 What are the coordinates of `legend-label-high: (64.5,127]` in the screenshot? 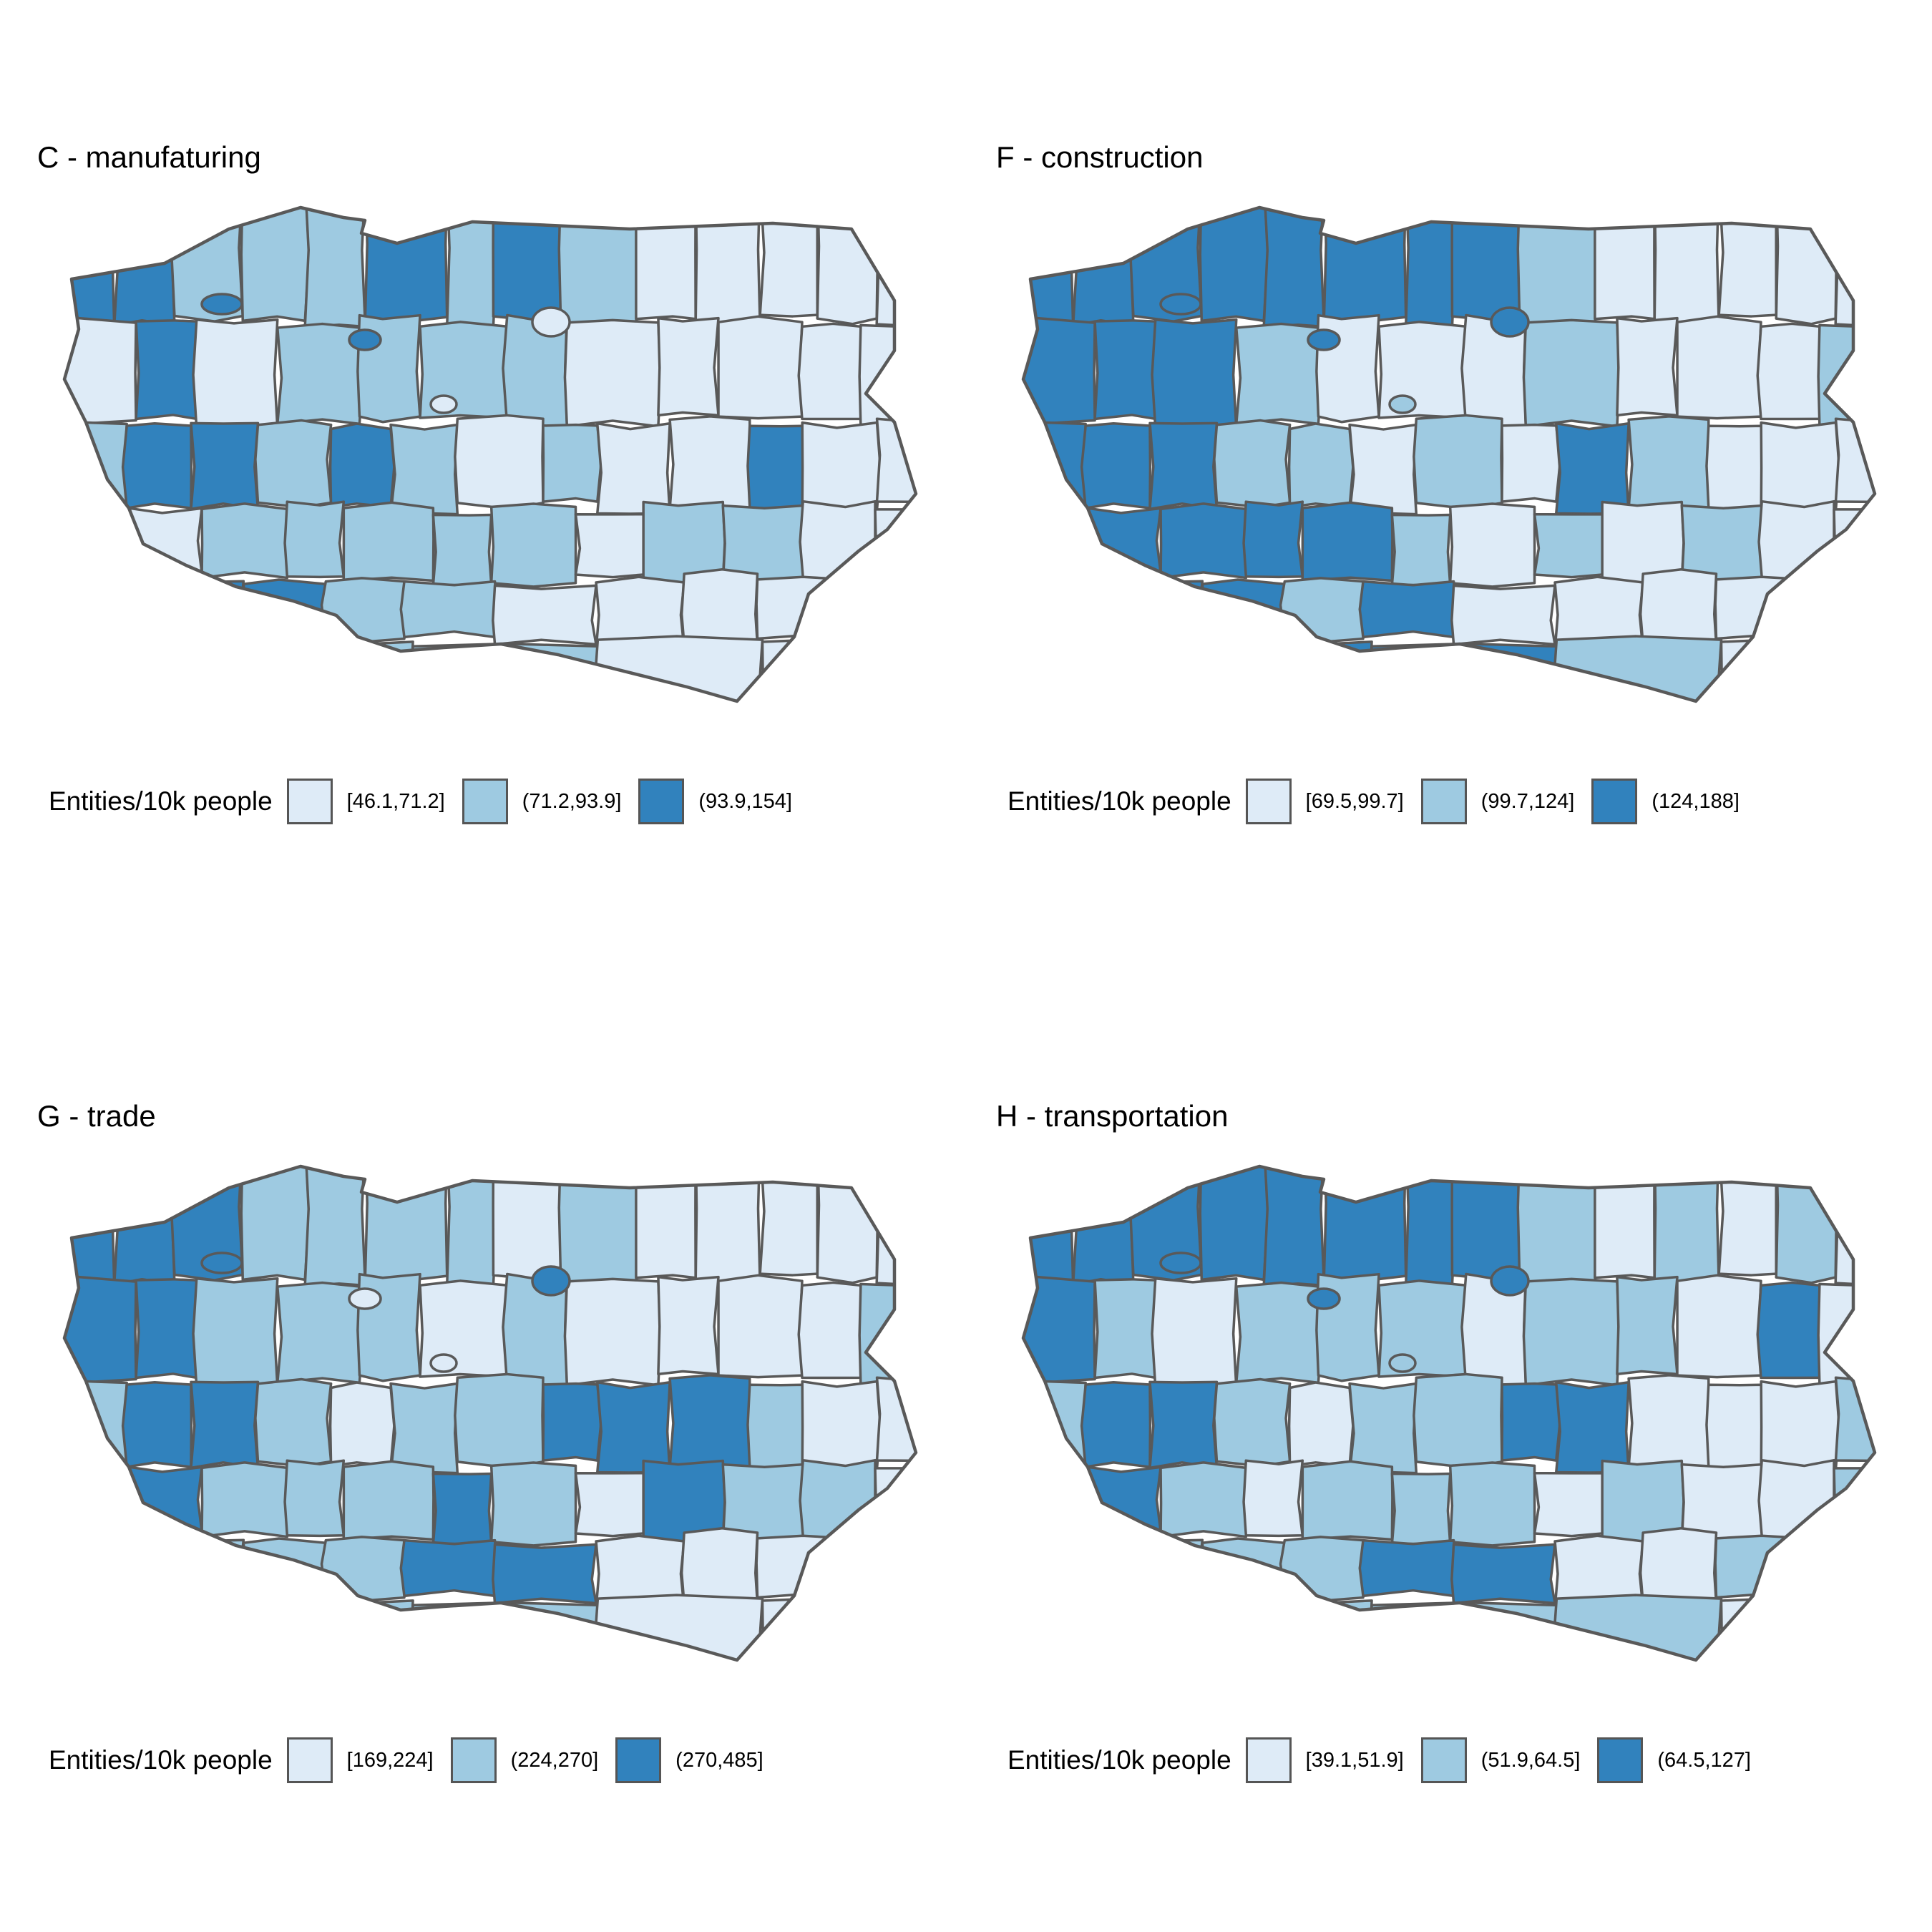 It's located at (1704, 1760).